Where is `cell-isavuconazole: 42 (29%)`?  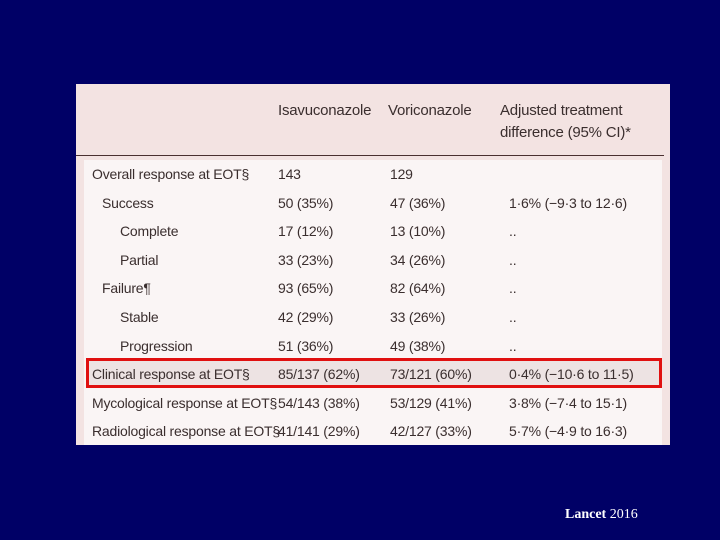
cell-isavuconazole: 42 (29%) is located at coordinates (306, 317).